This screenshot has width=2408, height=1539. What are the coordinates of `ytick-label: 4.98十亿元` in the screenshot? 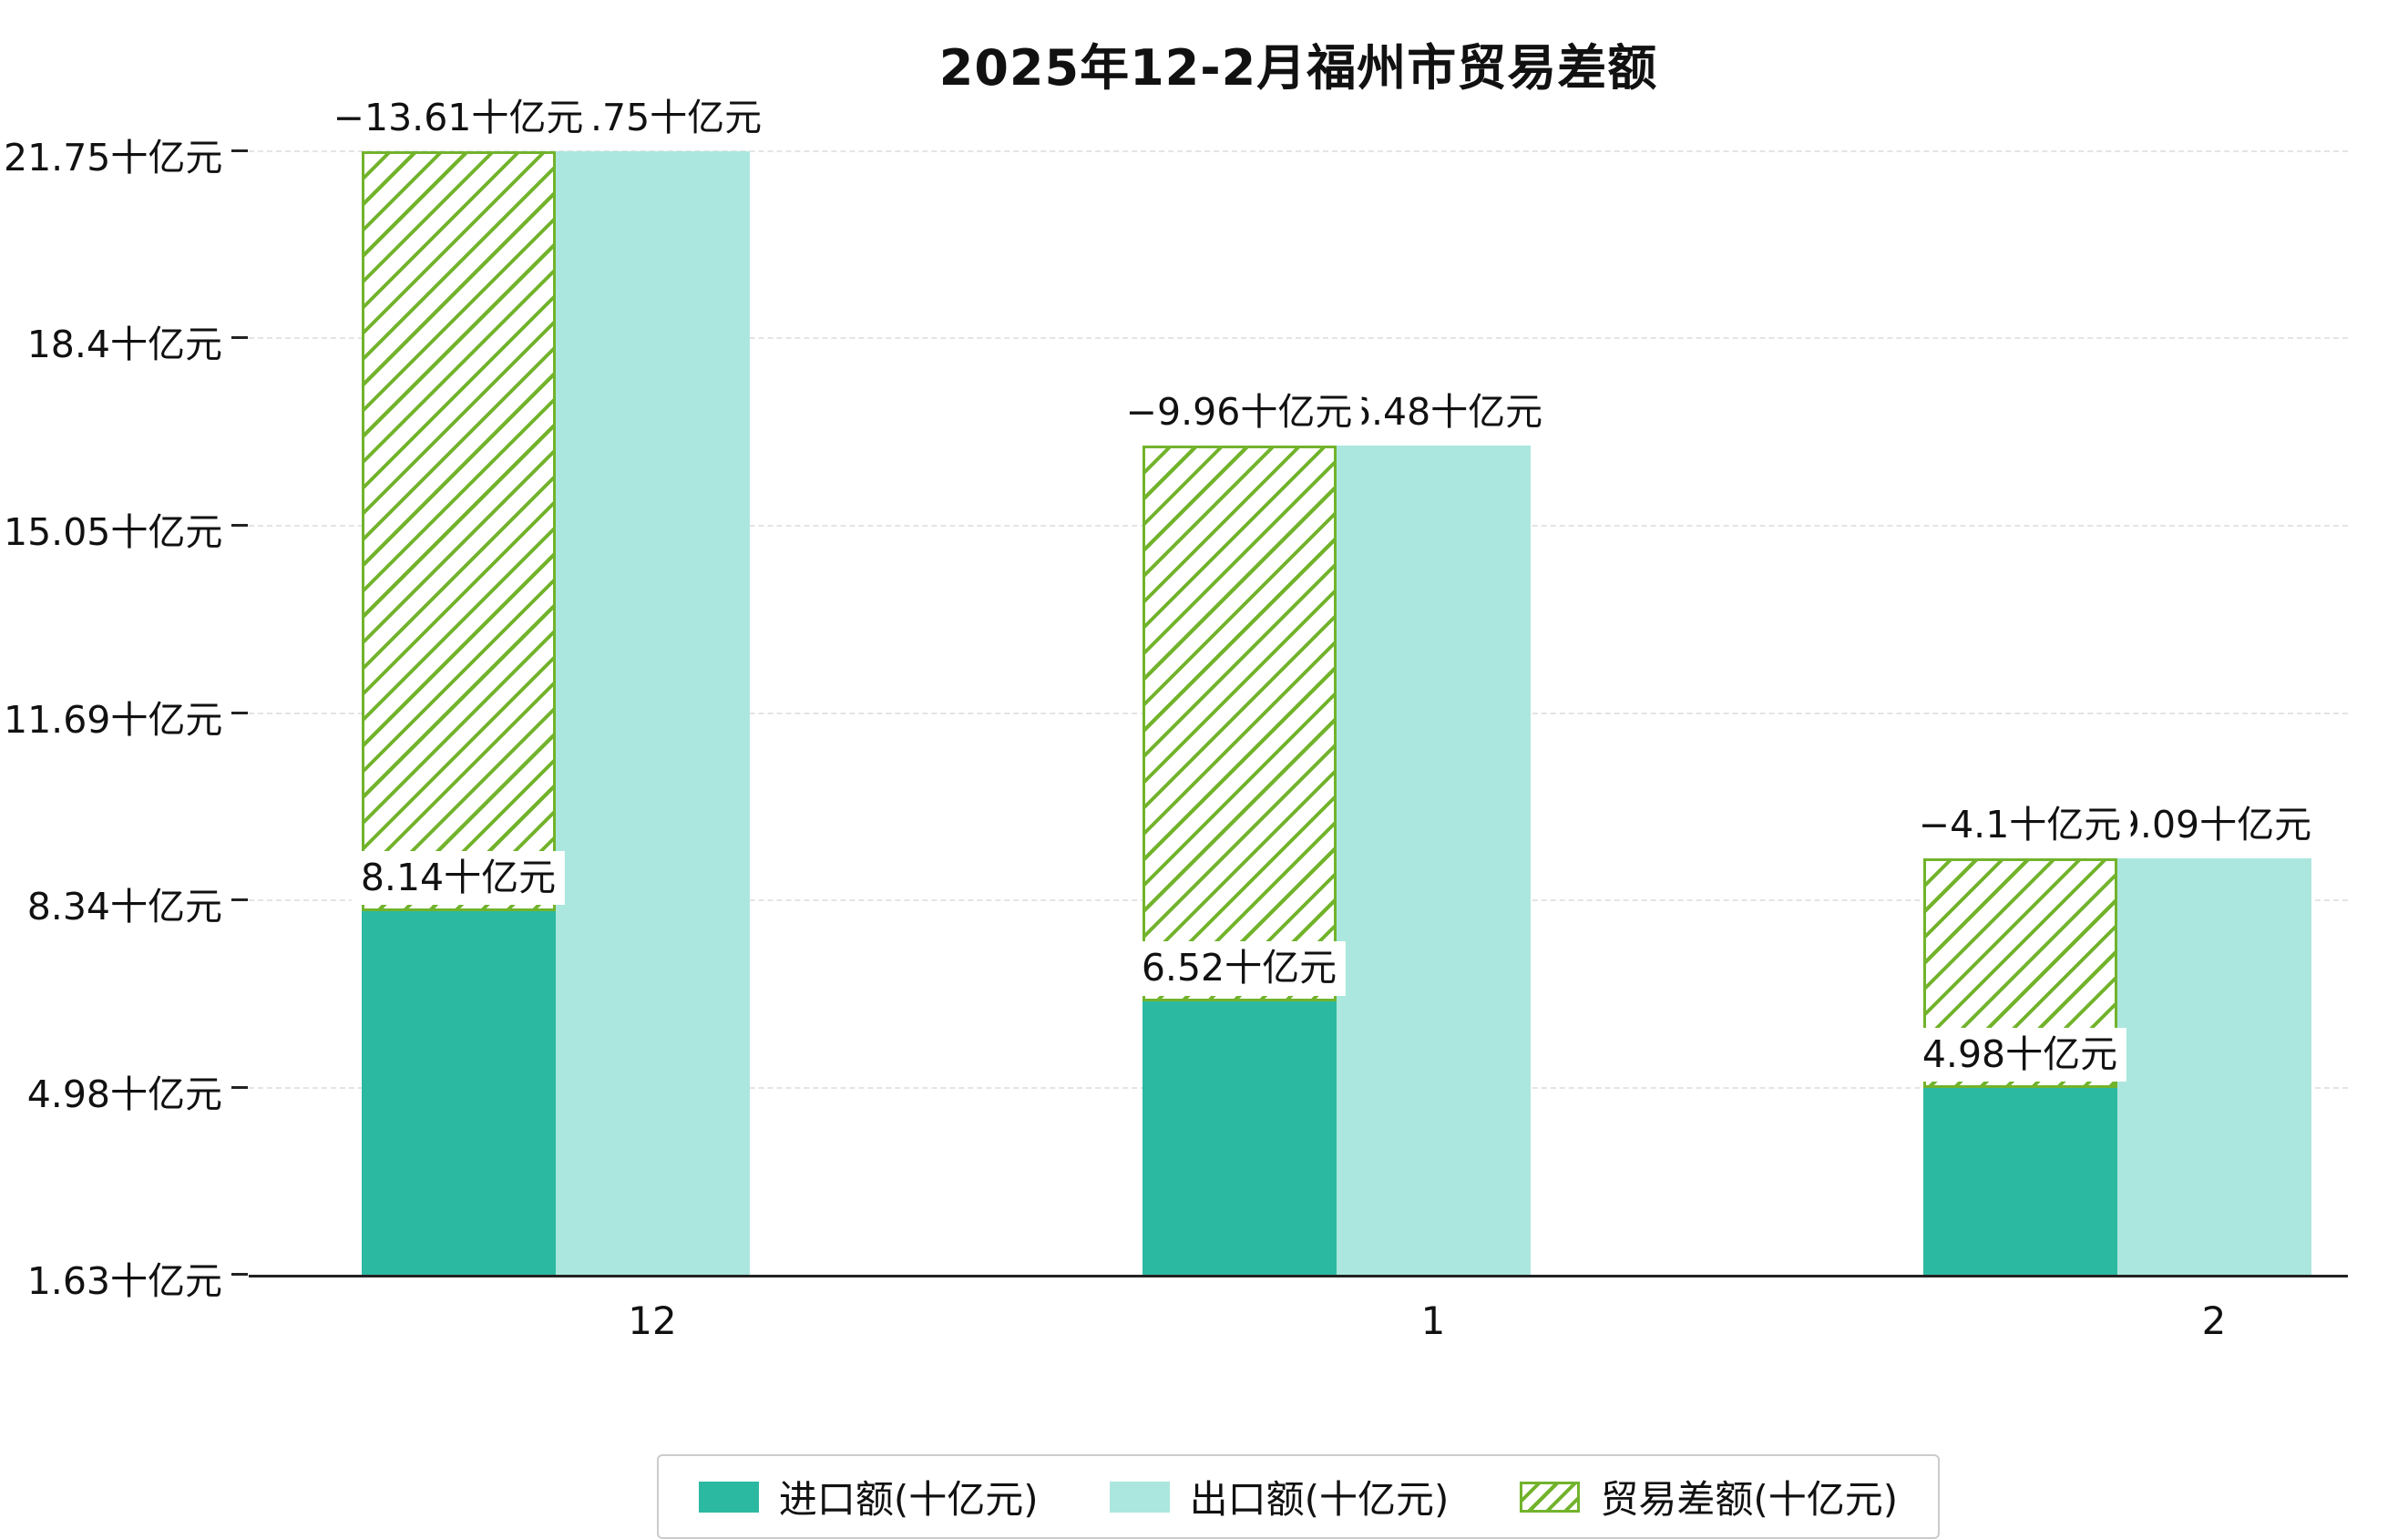 It's located at (124, 1094).